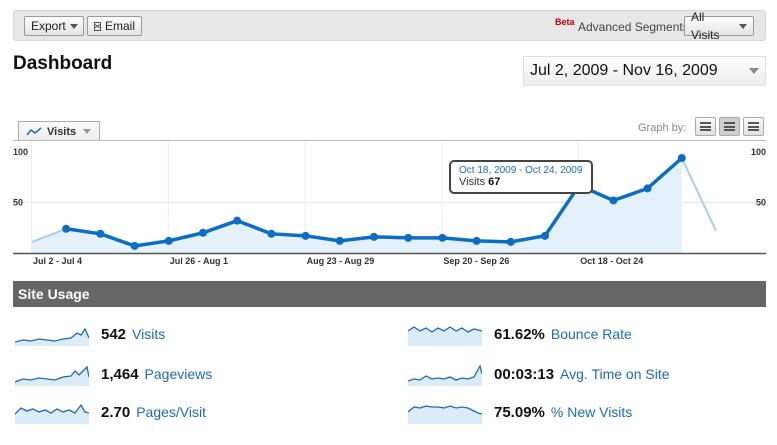 The height and width of the screenshot is (445, 777). What do you see at coordinates (524, 374) in the screenshot?
I see `avg-time-value: 00:03:13` at bounding box center [524, 374].